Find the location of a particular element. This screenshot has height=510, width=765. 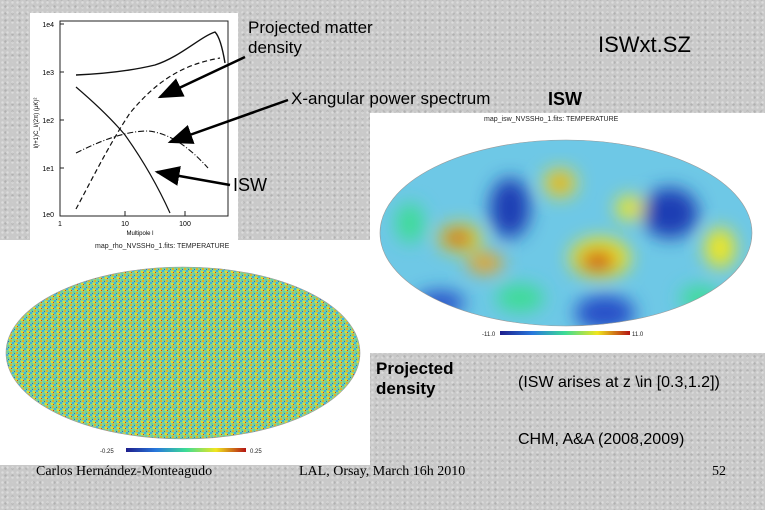

callout-projected-density: Projected density is located at coordinates (415, 378).